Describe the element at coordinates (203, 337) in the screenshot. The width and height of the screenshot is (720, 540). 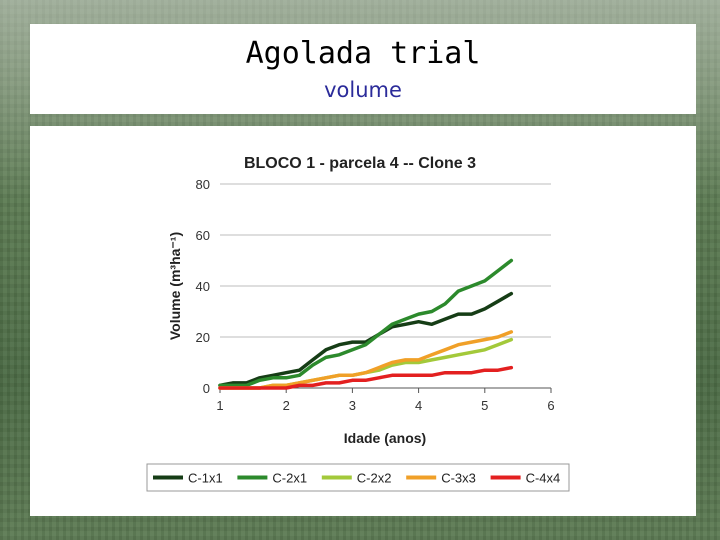
I see `y-tick-label: 20` at that location.